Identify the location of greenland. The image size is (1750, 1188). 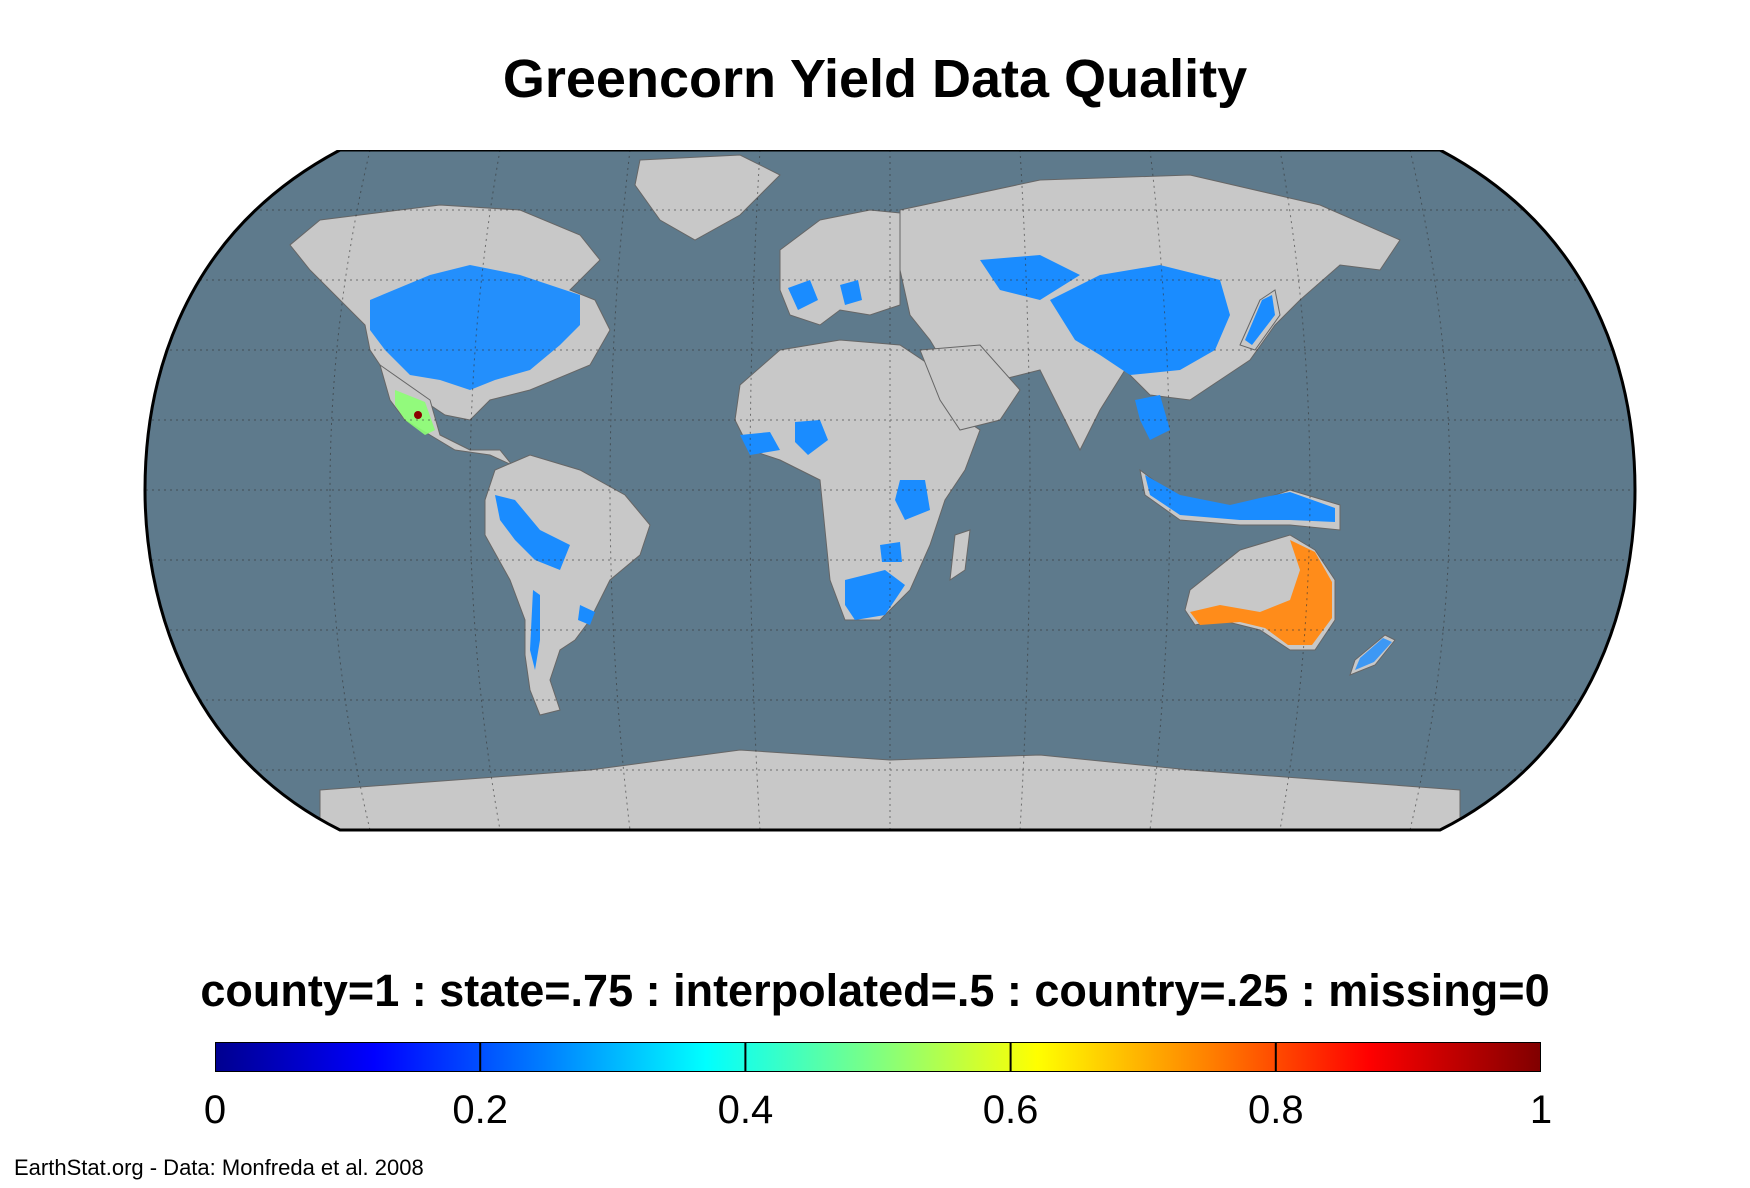
(707, 197).